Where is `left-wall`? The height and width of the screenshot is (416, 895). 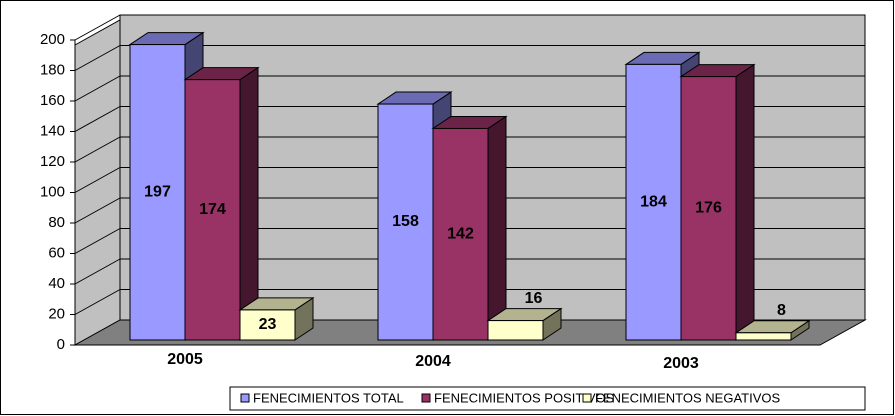 left-wall is located at coordinates (97, 182).